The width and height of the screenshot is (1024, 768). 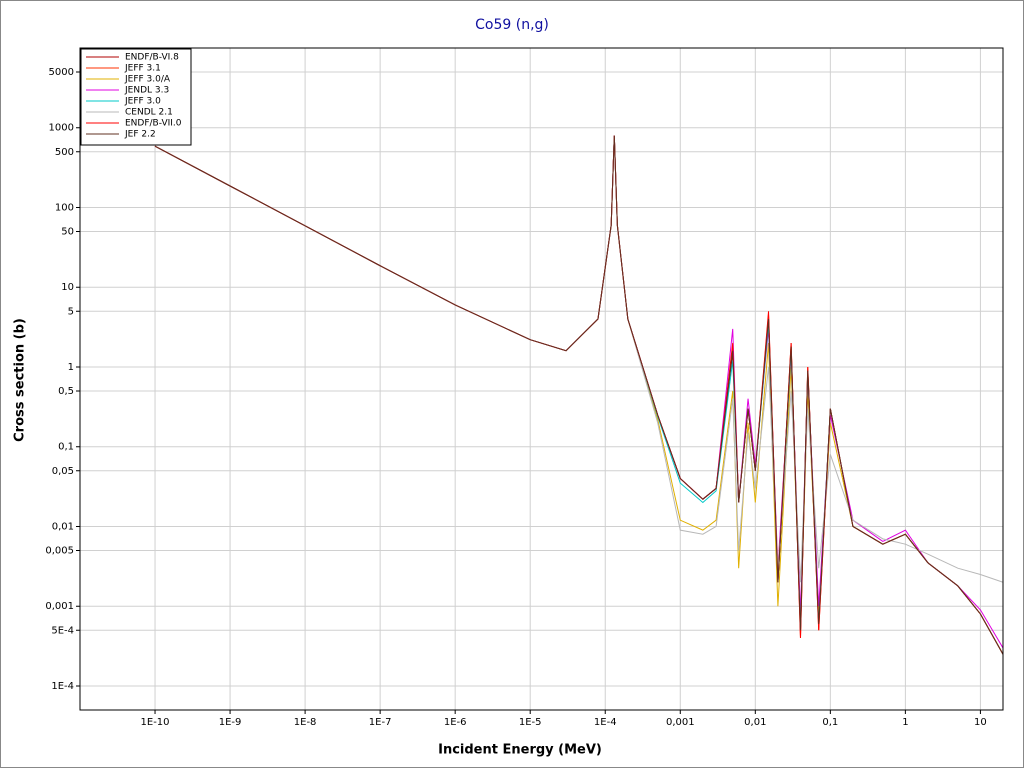 I want to click on y-tick-label: 5E-4, so click(x=62, y=630).